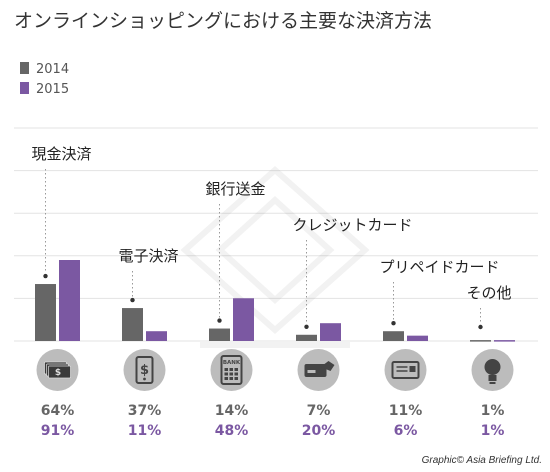 The width and height of the screenshot is (550, 472). I want to click on category-label: クレジットカード, so click(353, 225).